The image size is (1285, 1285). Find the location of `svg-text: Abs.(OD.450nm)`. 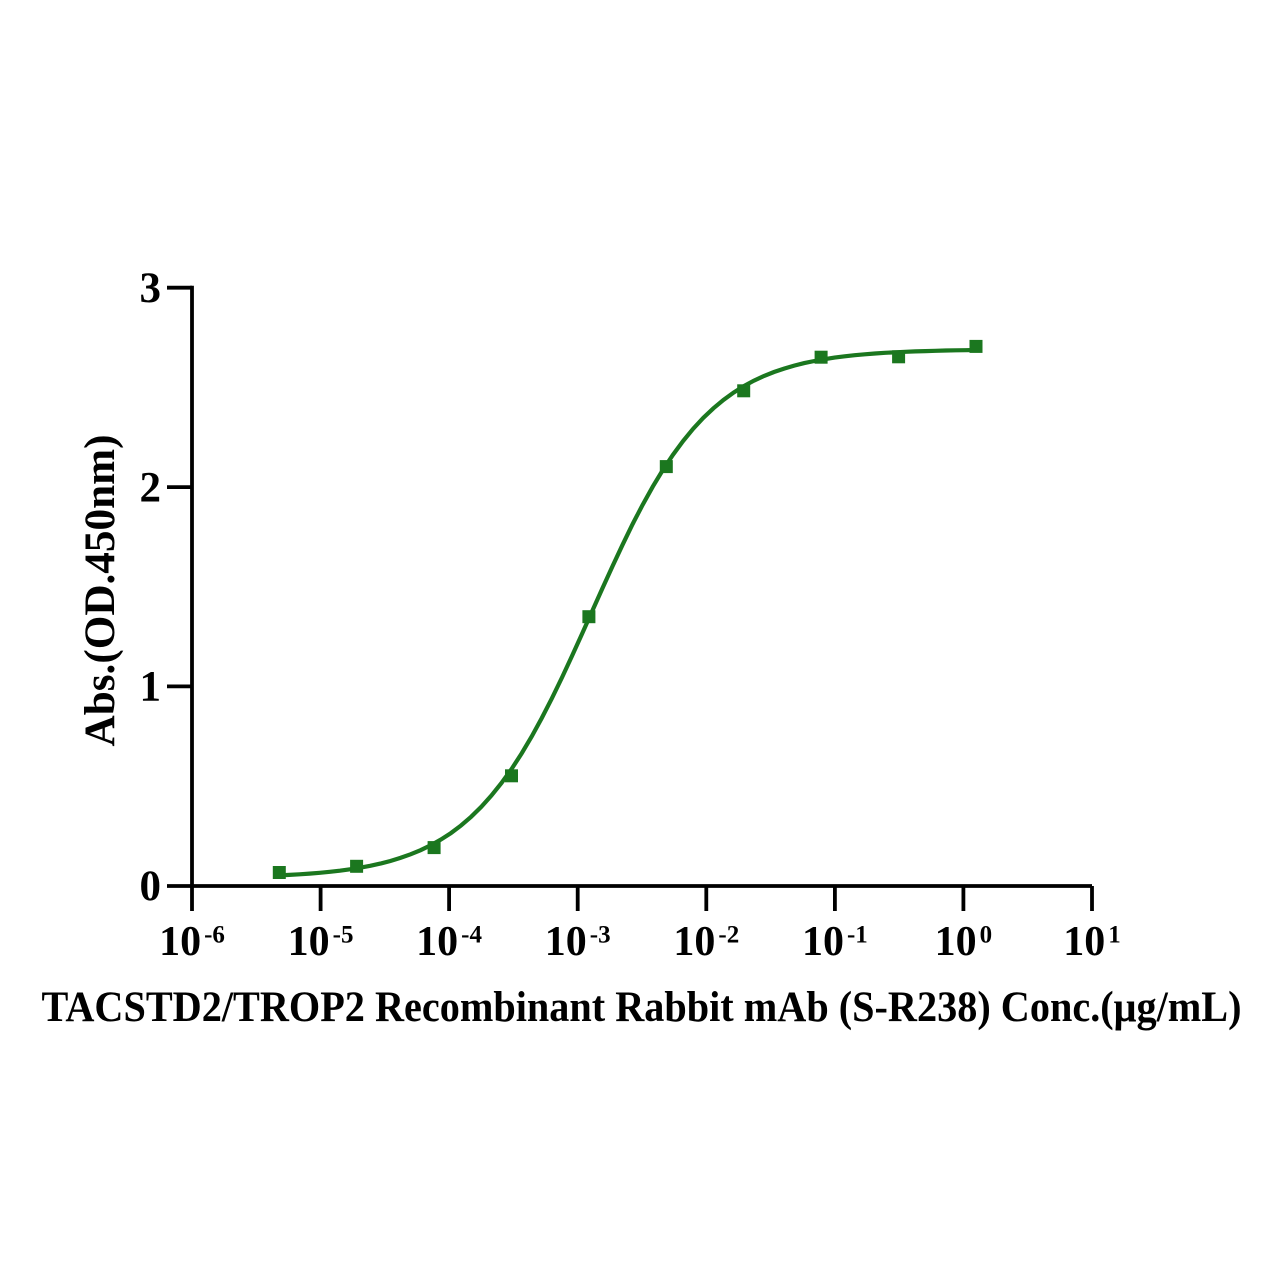

svg-text: Abs.(OD.450nm) is located at coordinates (100, 591).